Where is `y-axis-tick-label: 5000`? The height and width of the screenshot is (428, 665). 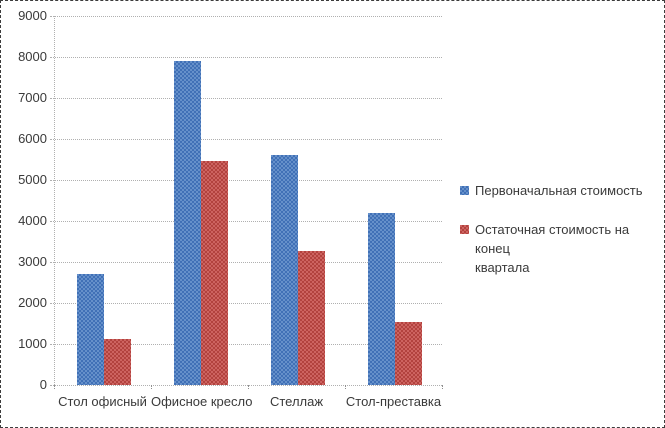 y-axis-tick-label: 5000 is located at coordinates (32, 179).